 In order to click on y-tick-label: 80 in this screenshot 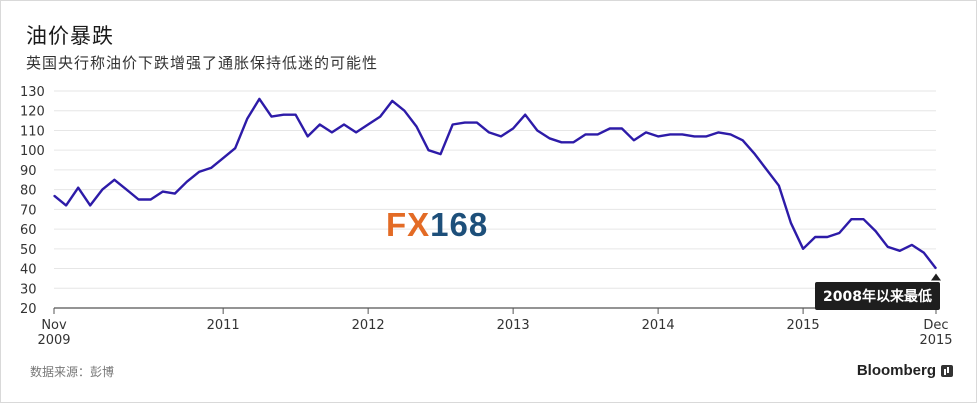, I will do `click(28, 191)`.